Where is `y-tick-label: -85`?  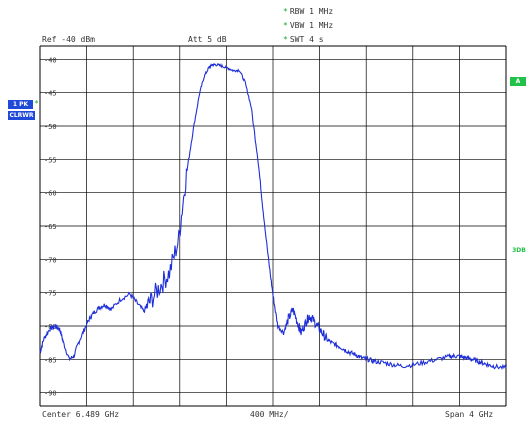
y-tick-label: -85 is located at coordinates (50, 360).